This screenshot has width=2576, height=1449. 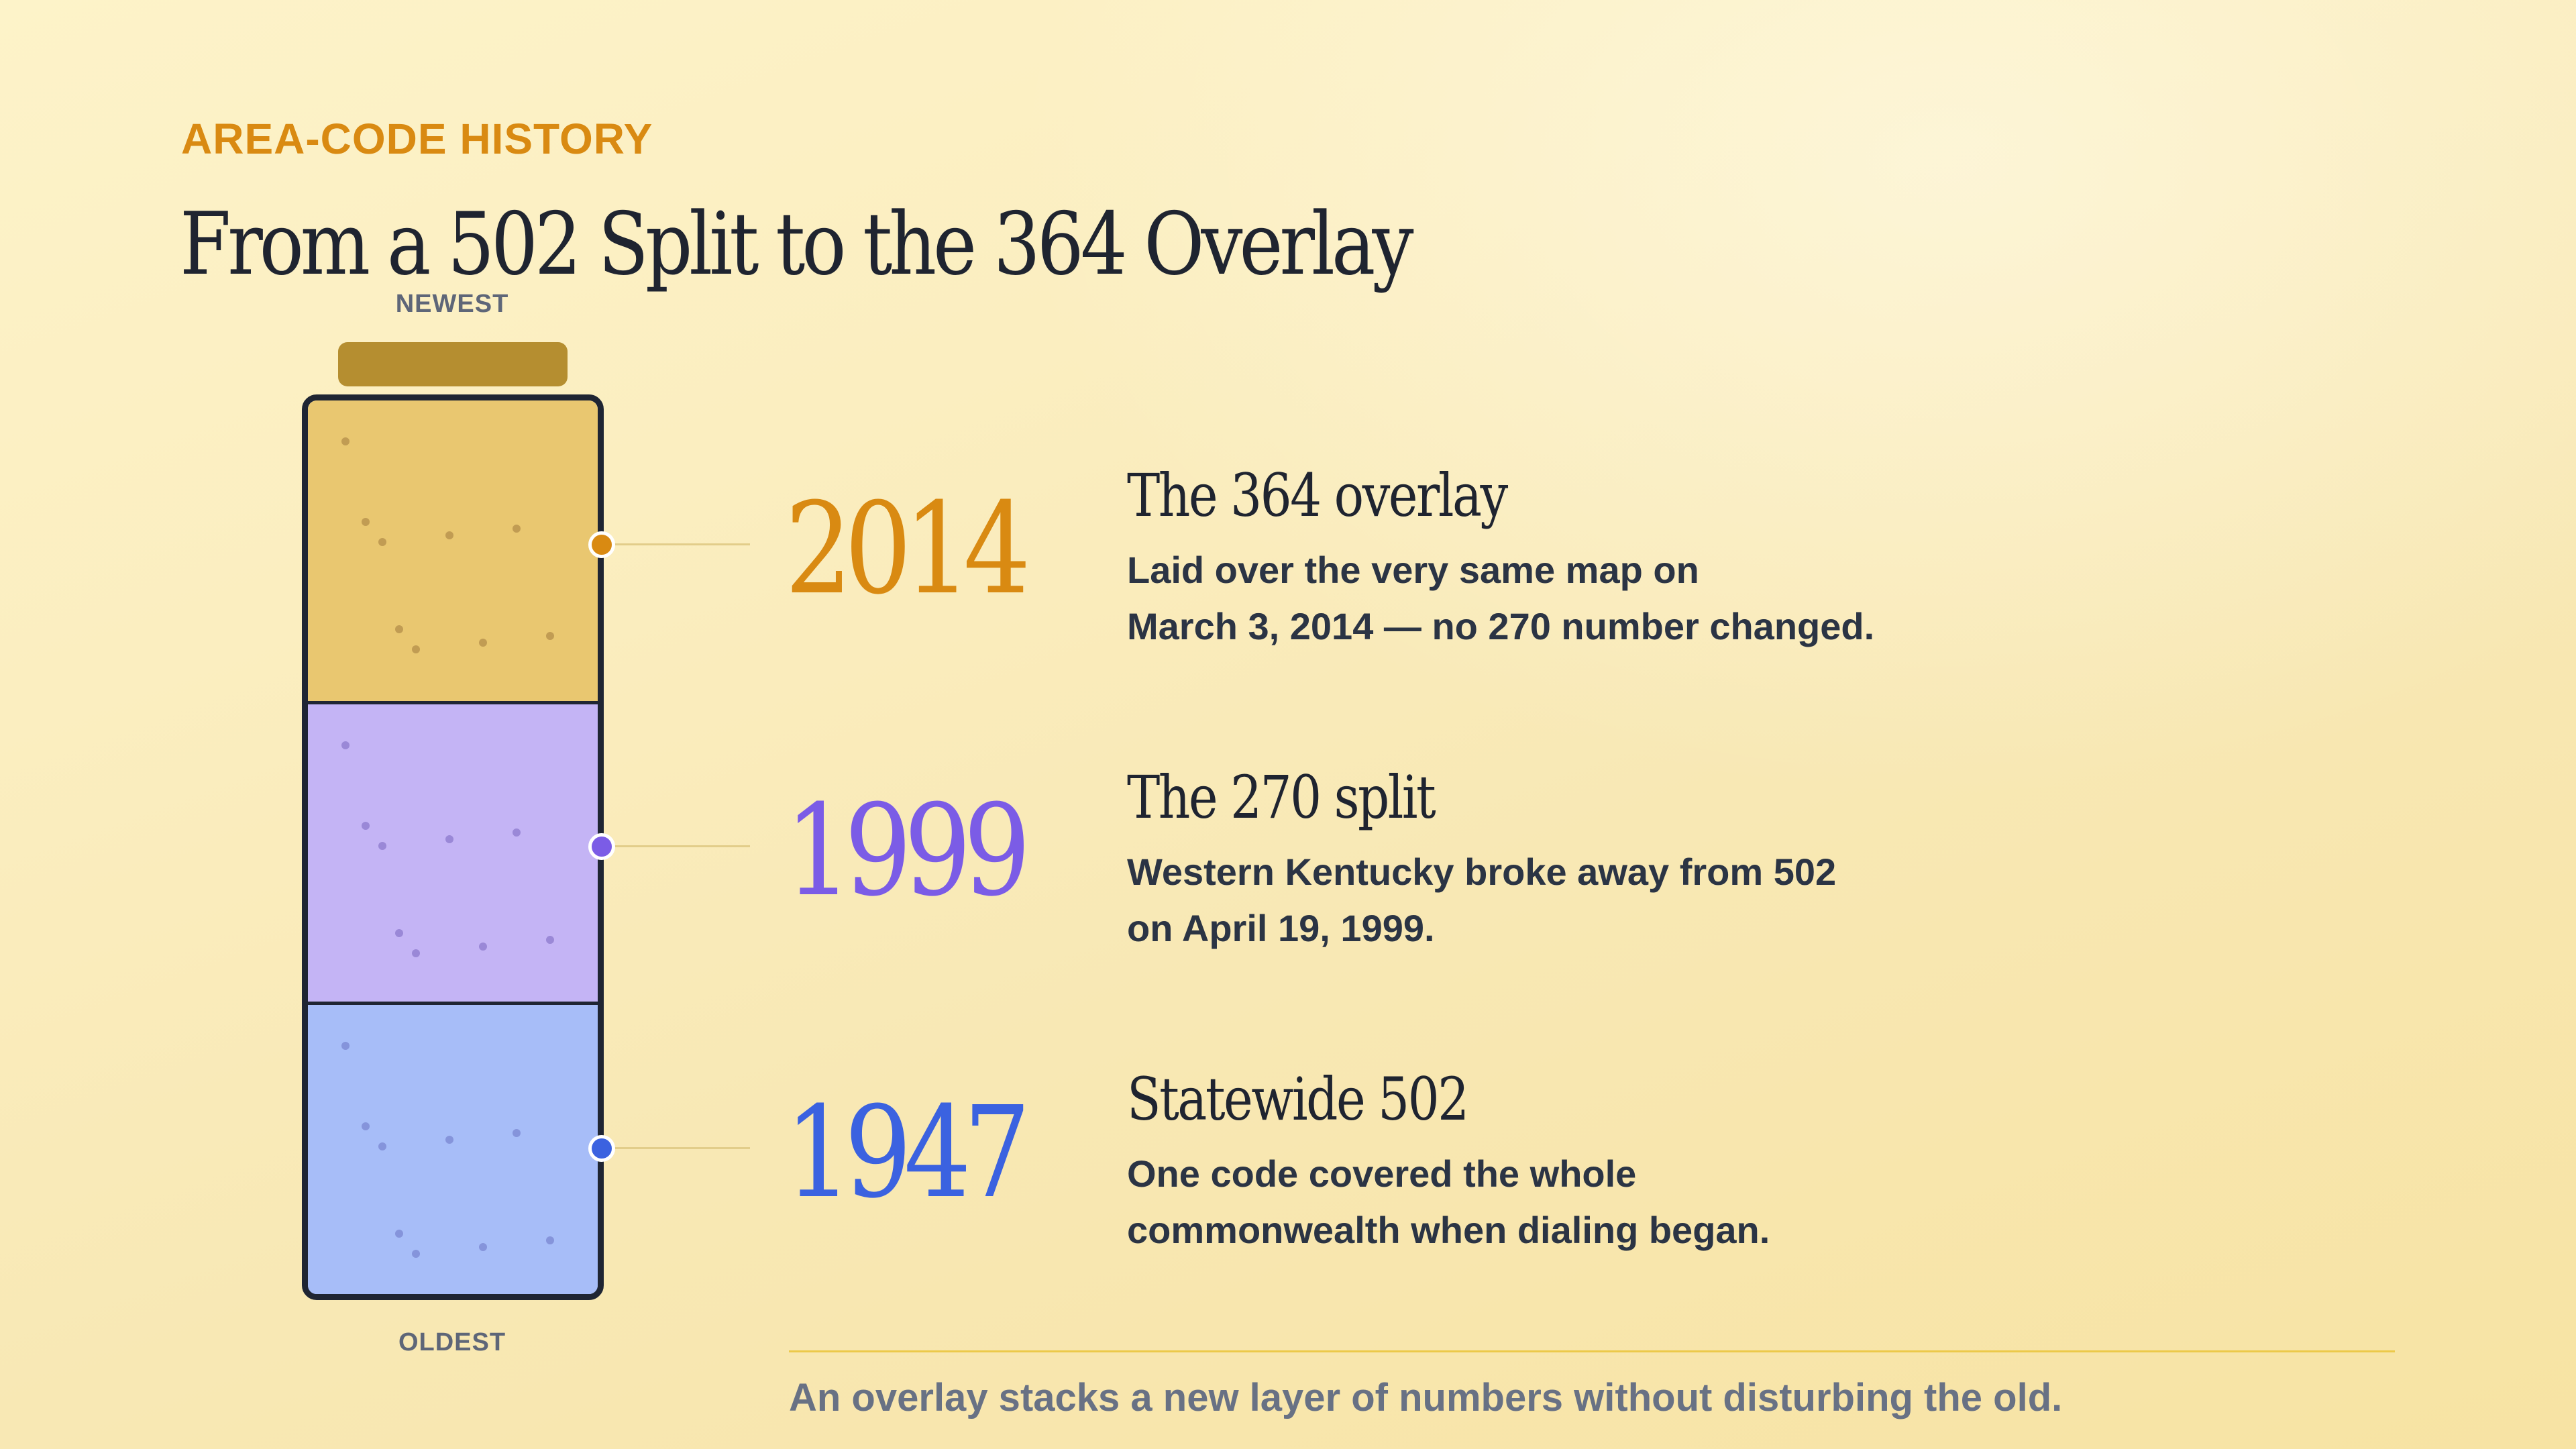 What do you see at coordinates (677, 1148) in the screenshot?
I see `connector-1947` at bounding box center [677, 1148].